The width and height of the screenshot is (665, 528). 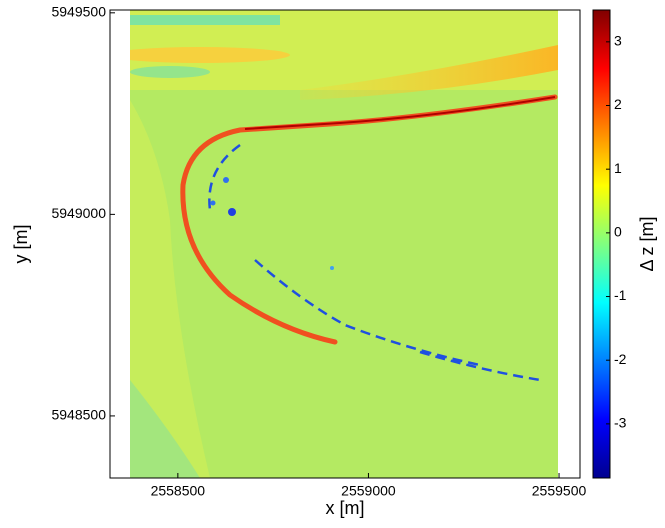 I want to click on colorbar-title: Δ z [m], so click(x=647, y=243).